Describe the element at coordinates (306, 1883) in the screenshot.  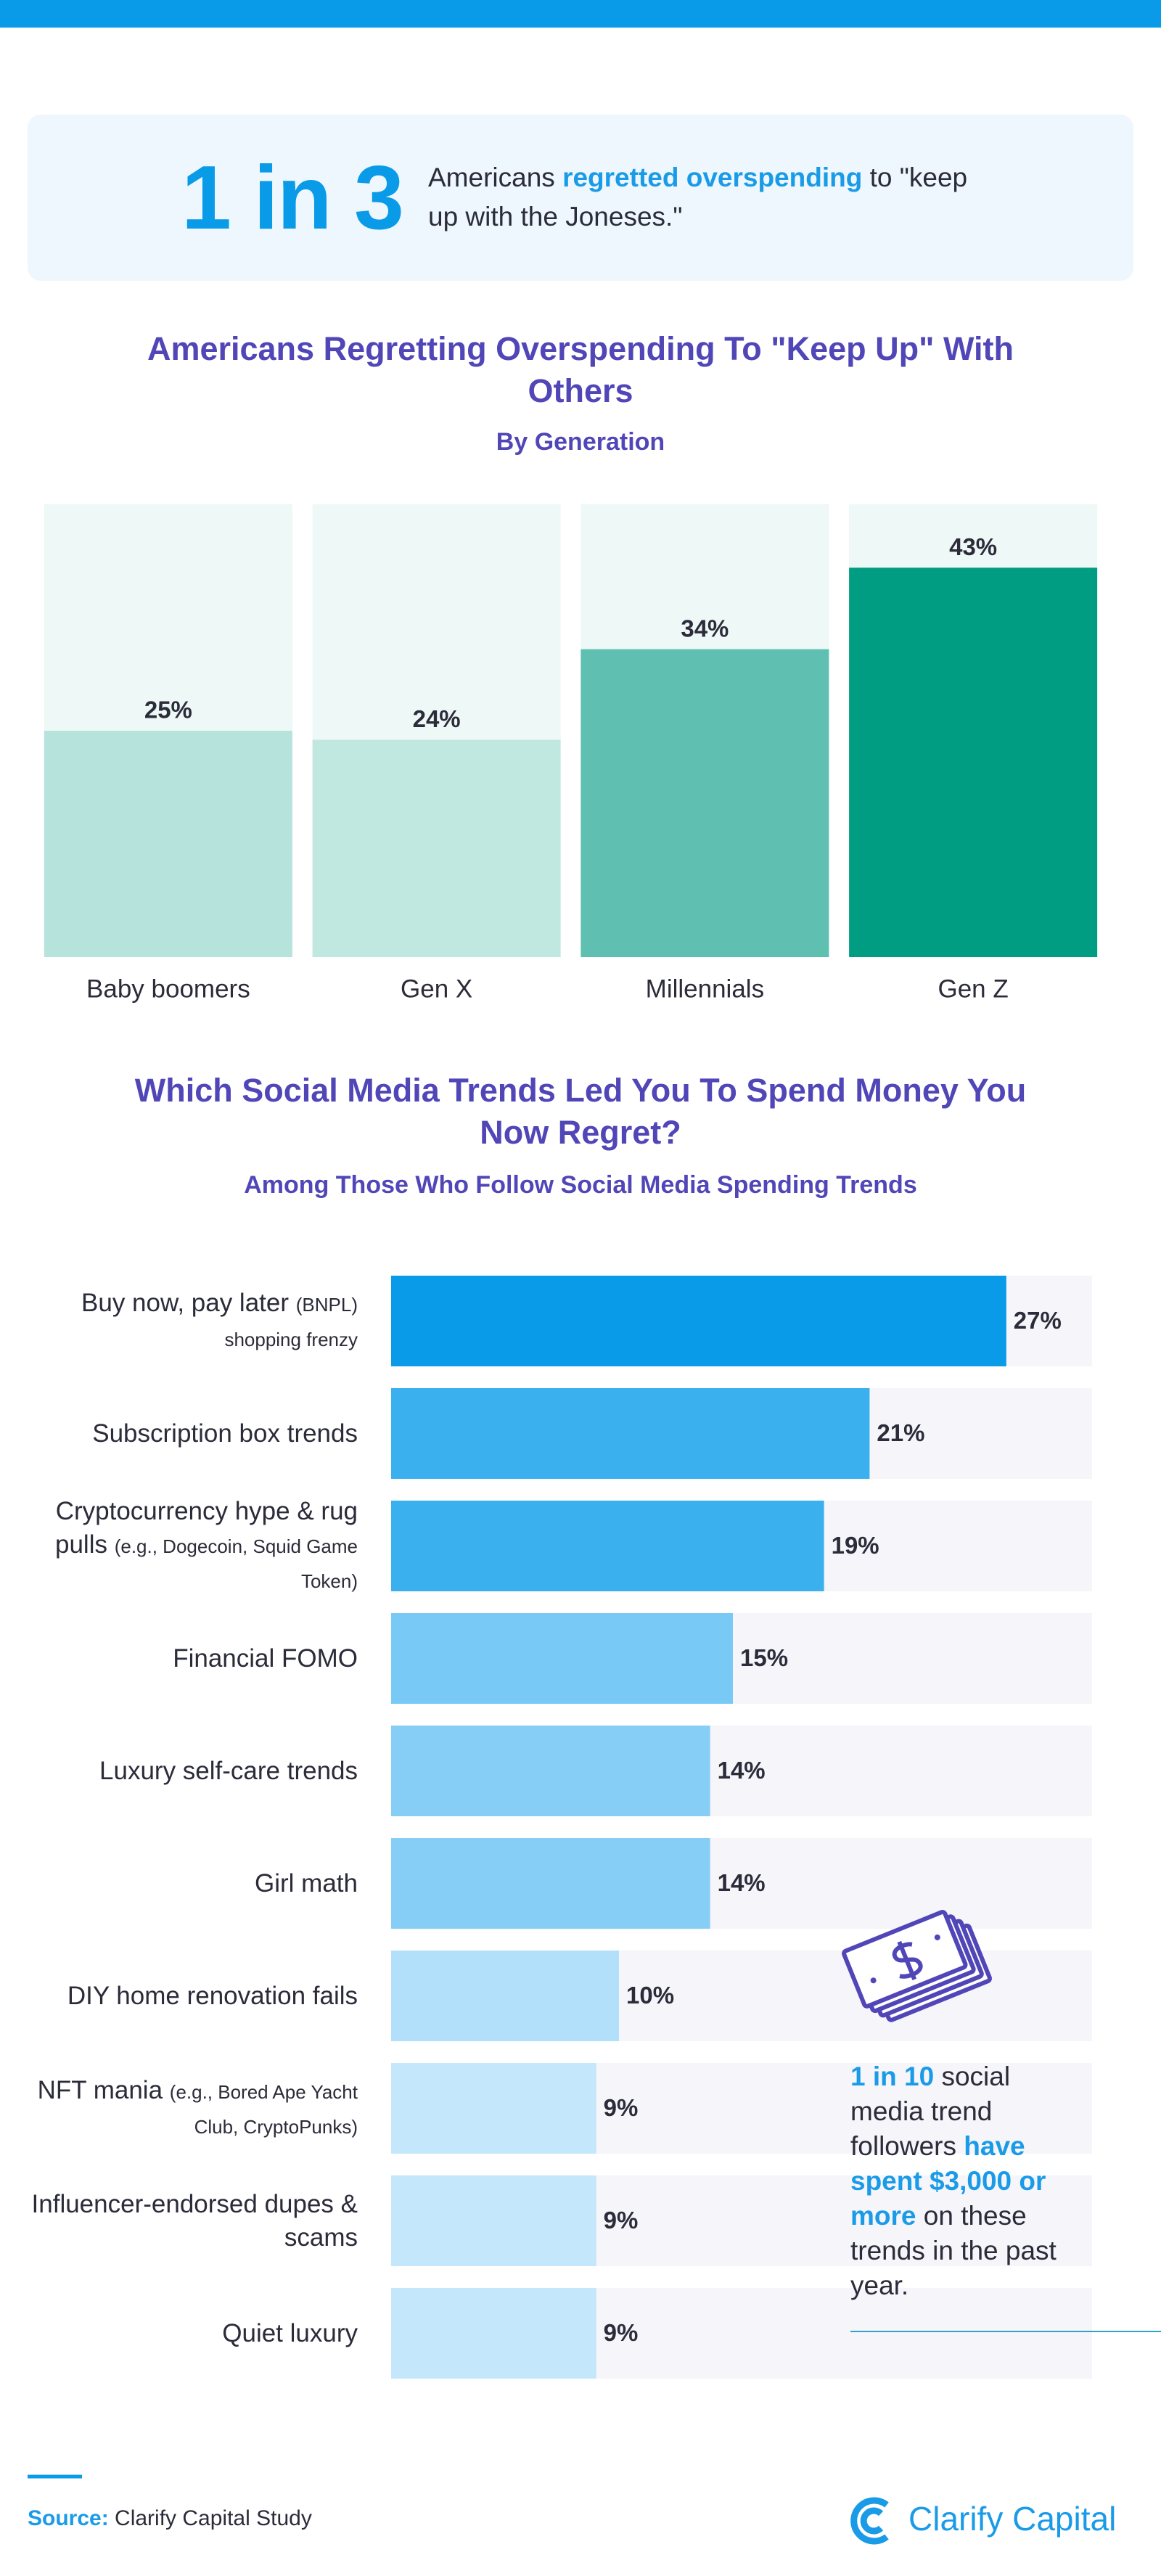
I see `y-tick-label: Girl math` at that location.